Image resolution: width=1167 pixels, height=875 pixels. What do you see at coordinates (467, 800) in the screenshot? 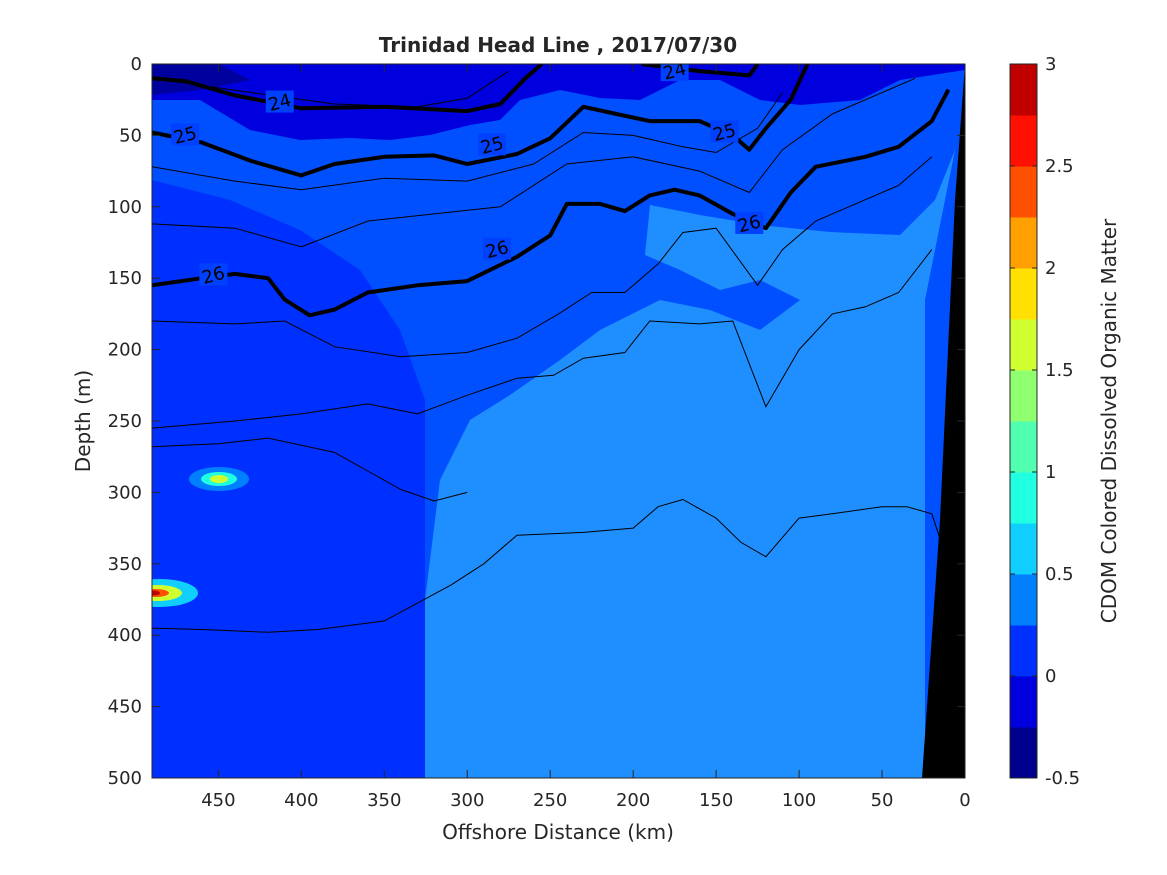
I see `x-tick-label: 300` at bounding box center [467, 800].